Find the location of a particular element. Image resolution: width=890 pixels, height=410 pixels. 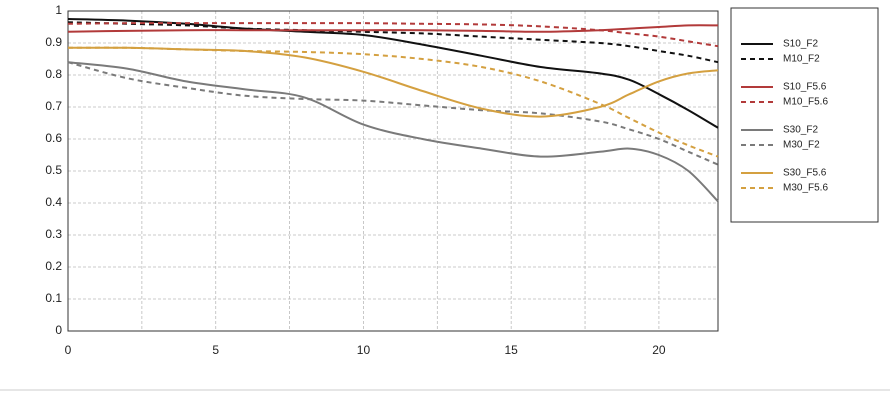

x-tick-label: 5 is located at coordinates (215, 350).